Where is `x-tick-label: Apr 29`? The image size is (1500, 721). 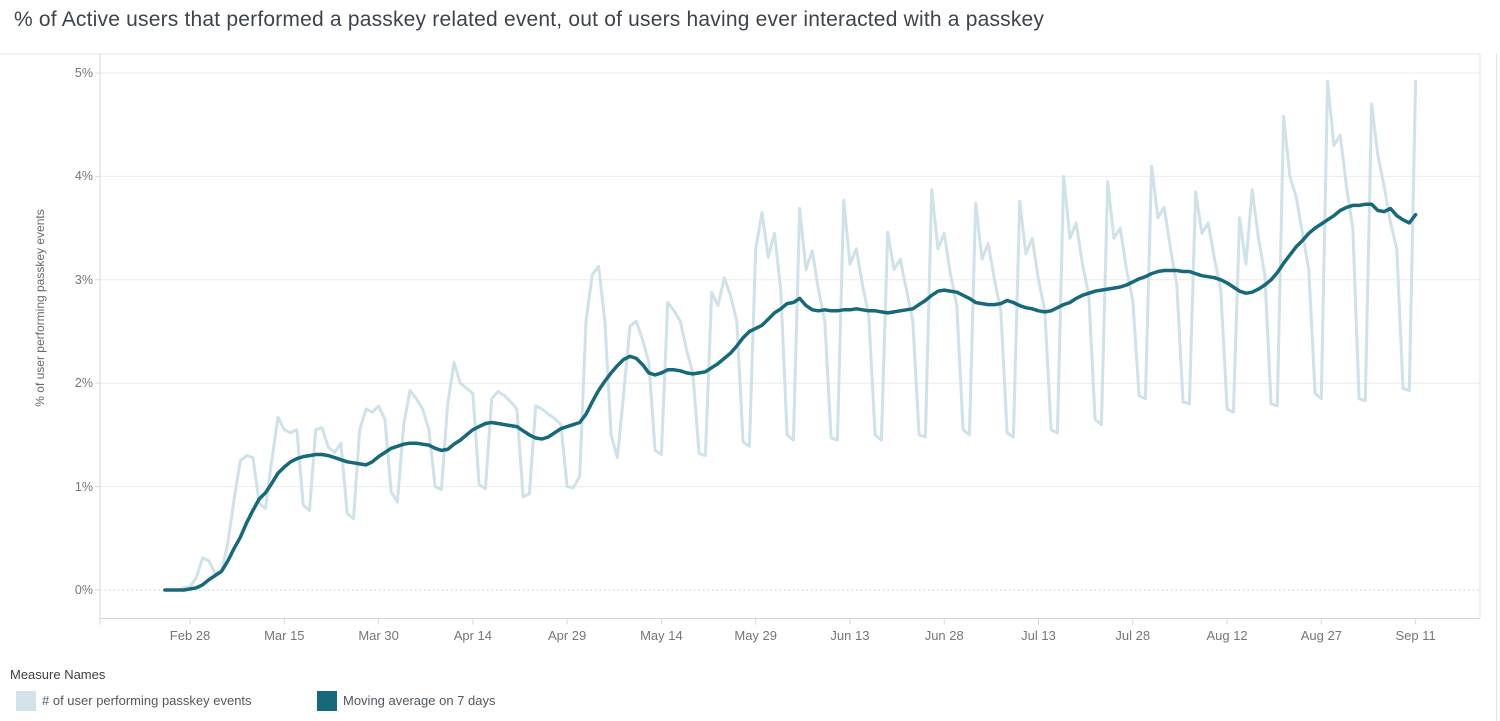
x-tick-label: Apr 29 is located at coordinates (567, 635).